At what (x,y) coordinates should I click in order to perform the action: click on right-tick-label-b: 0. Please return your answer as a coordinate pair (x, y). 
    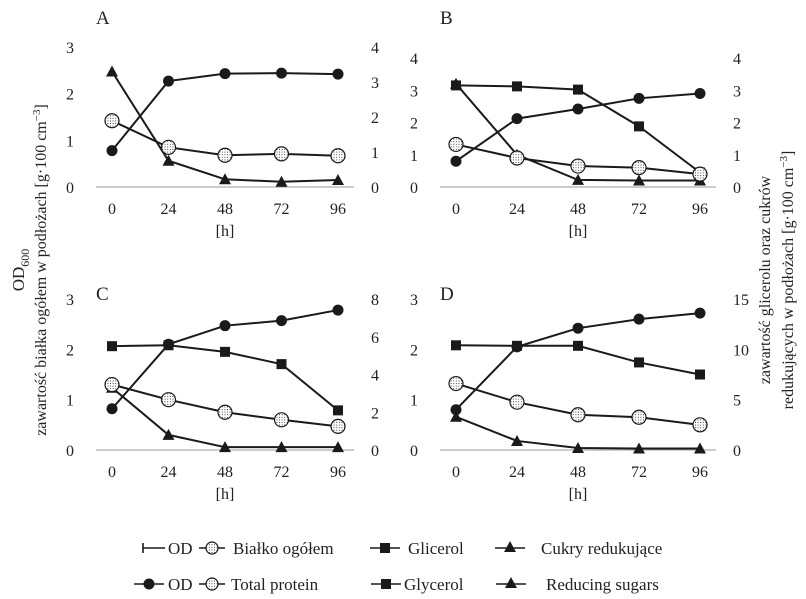
    Looking at the image, I should click on (737, 188).